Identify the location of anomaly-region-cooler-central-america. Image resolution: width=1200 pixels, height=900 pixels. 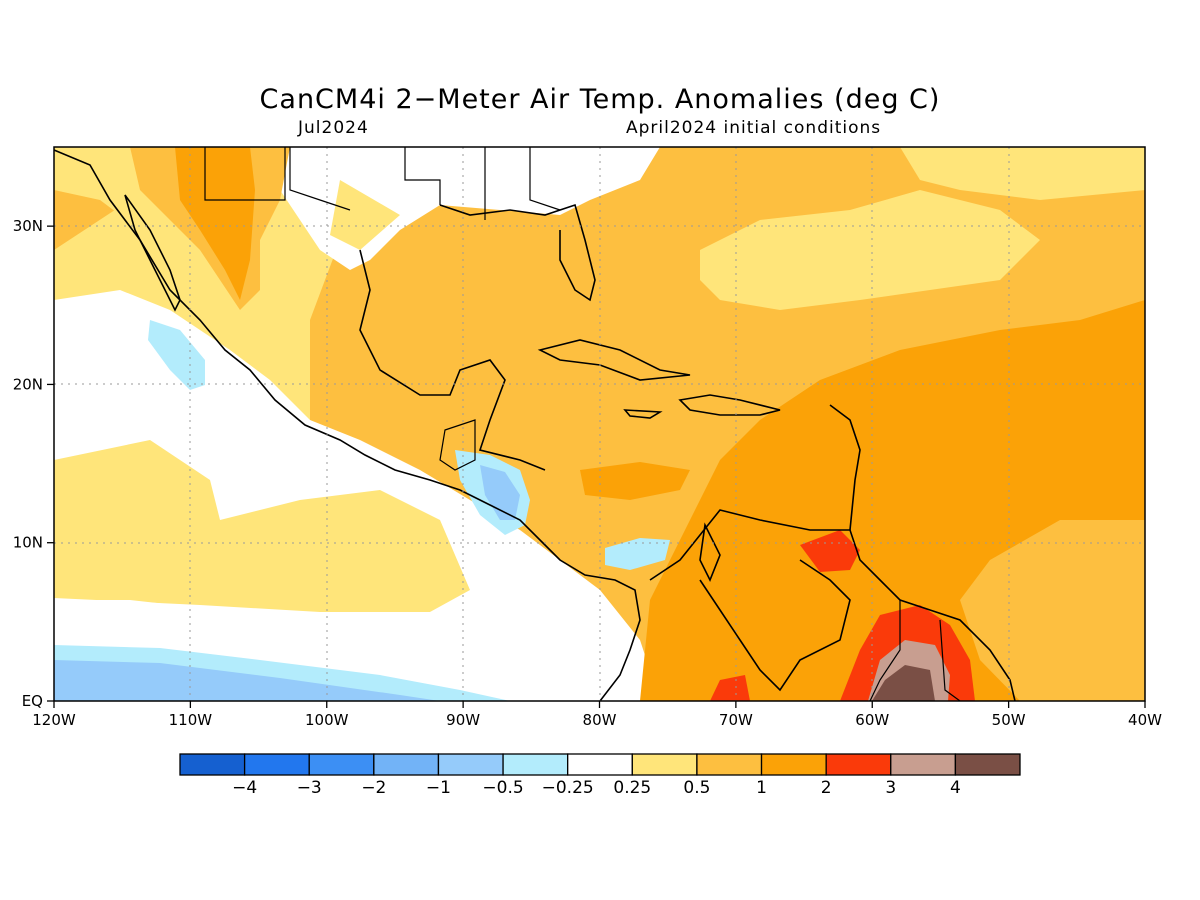
(500, 492).